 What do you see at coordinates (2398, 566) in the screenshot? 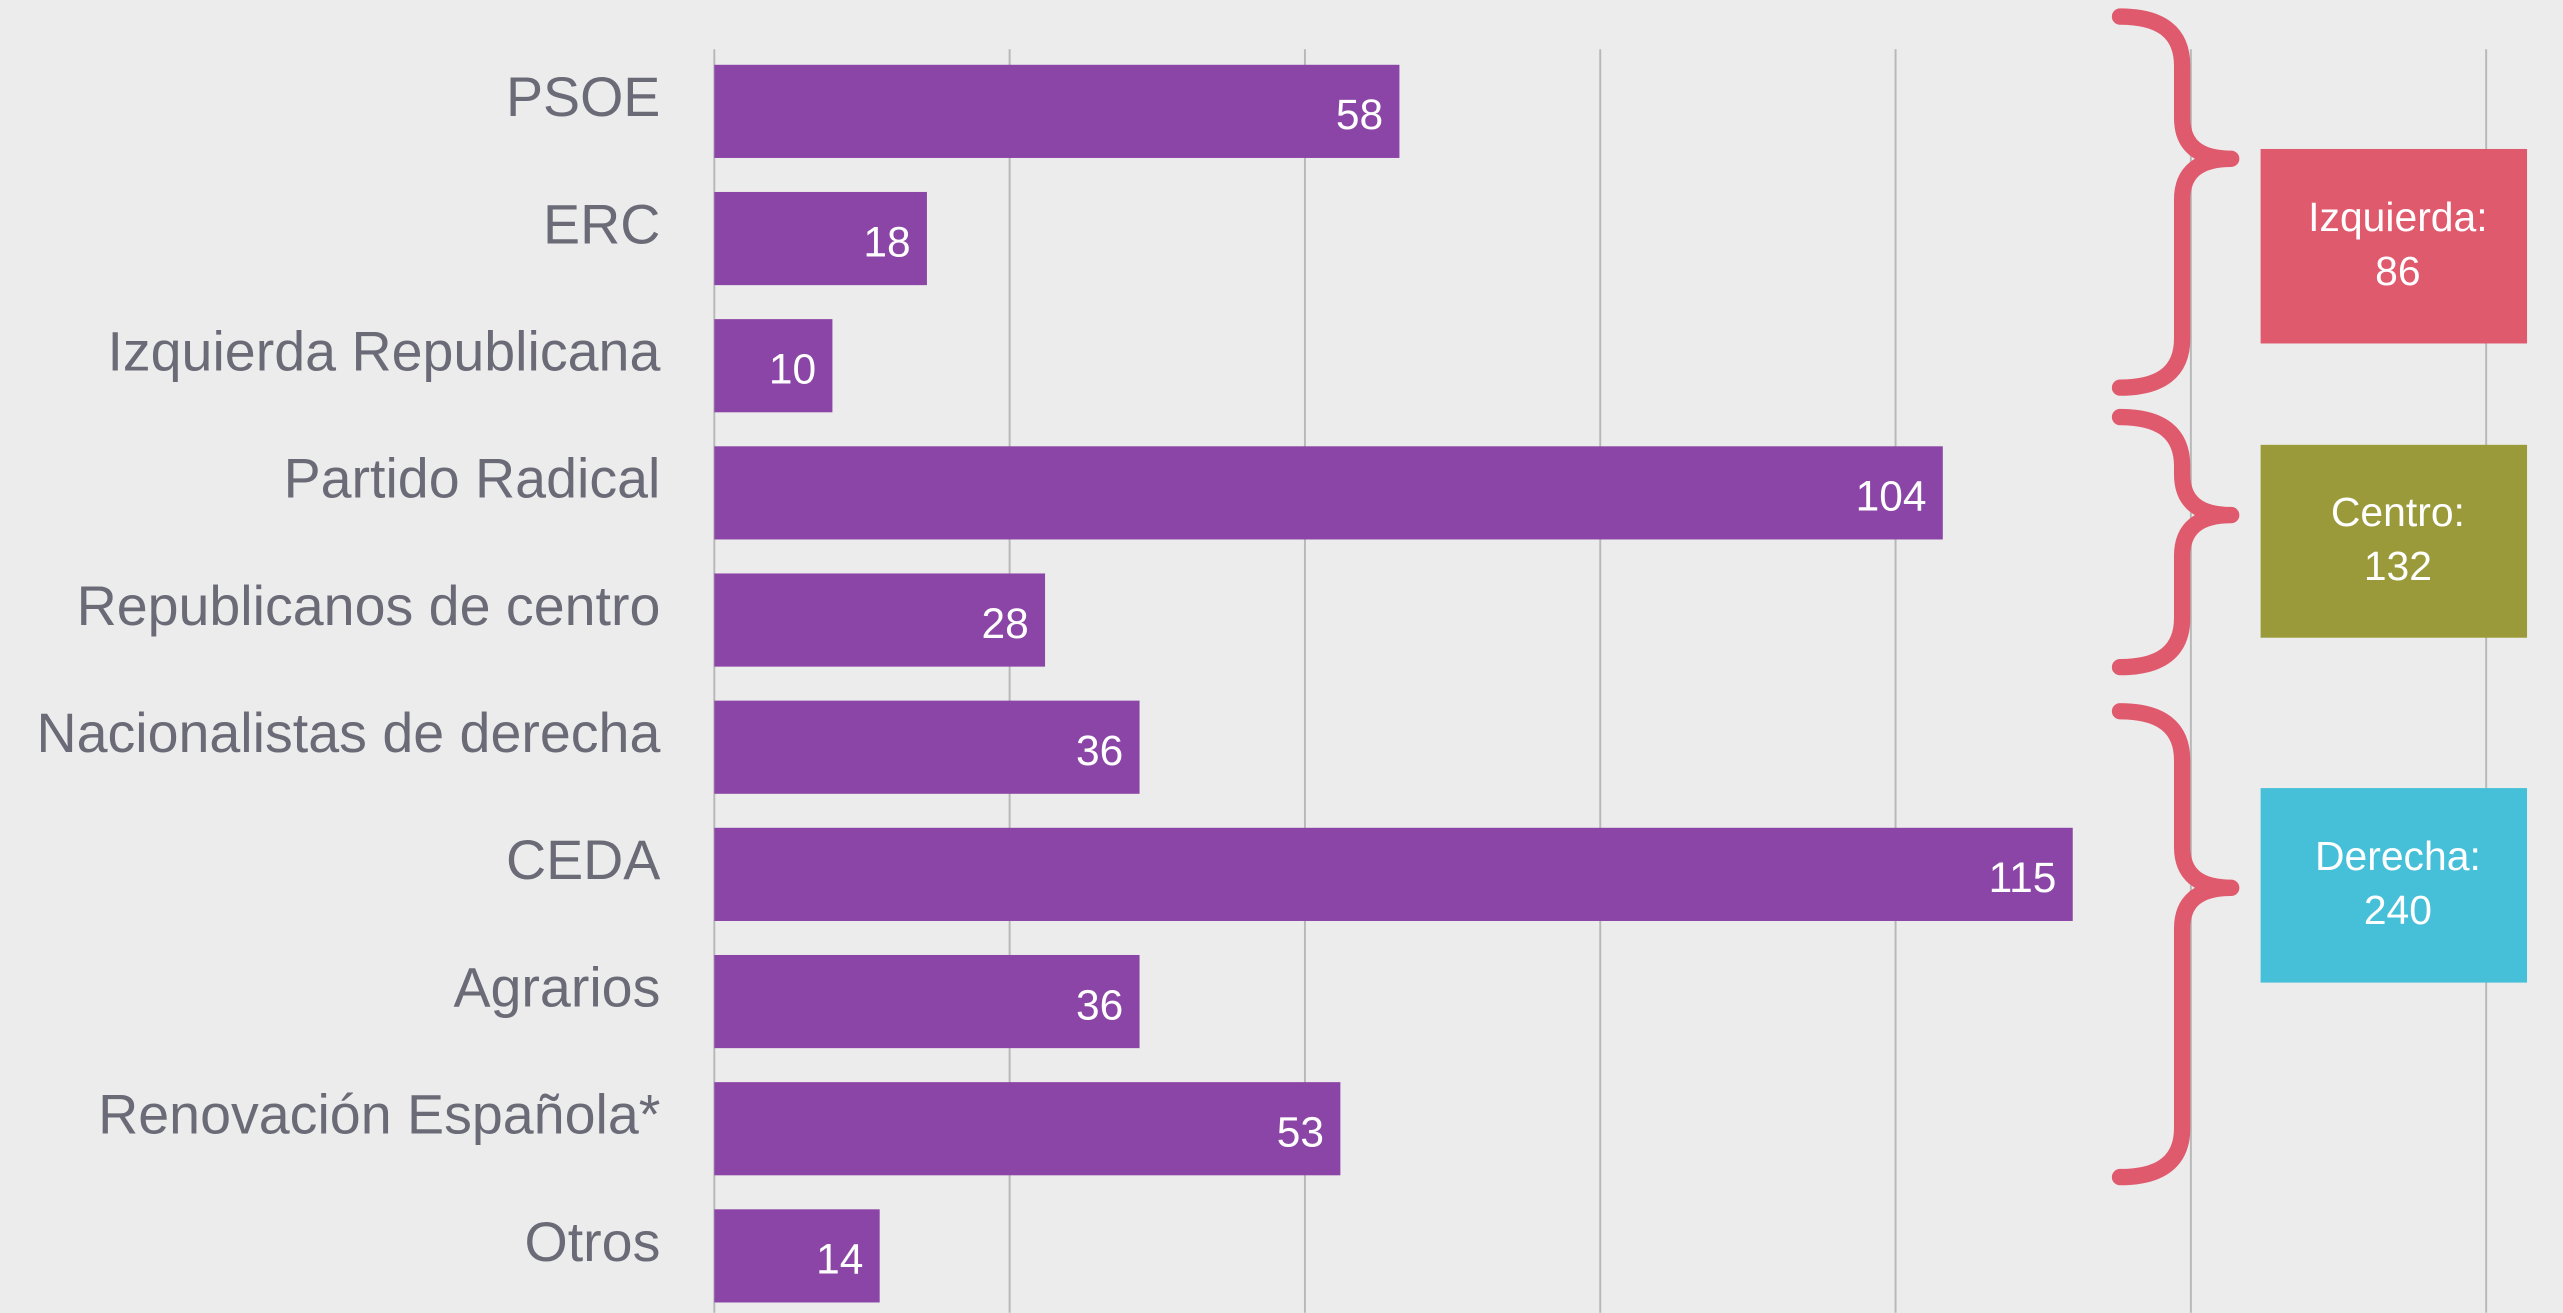
I see `group-total: 132` at bounding box center [2398, 566].